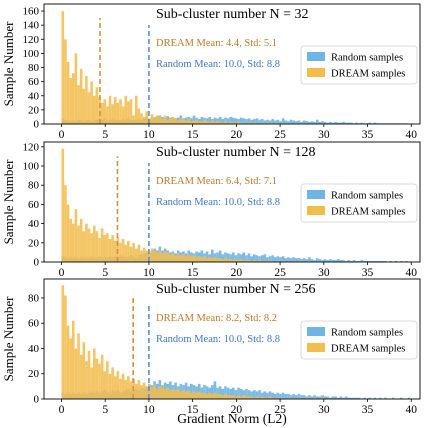 This screenshot has width=428, height=428. I want to click on y-tick-label: 0, so click(37, 263).